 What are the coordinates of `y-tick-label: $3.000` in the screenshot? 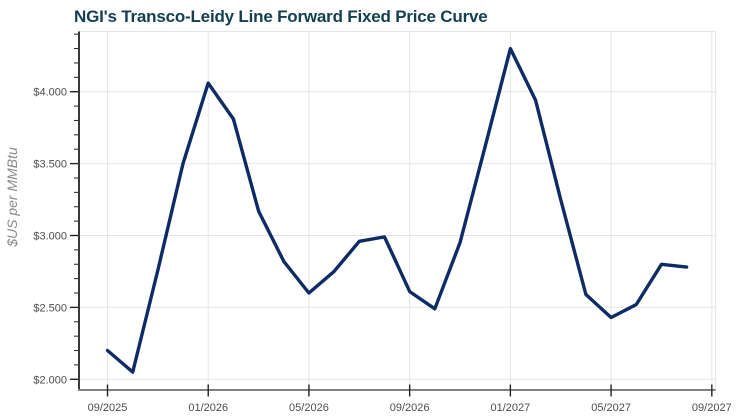 It's located at (50, 237).